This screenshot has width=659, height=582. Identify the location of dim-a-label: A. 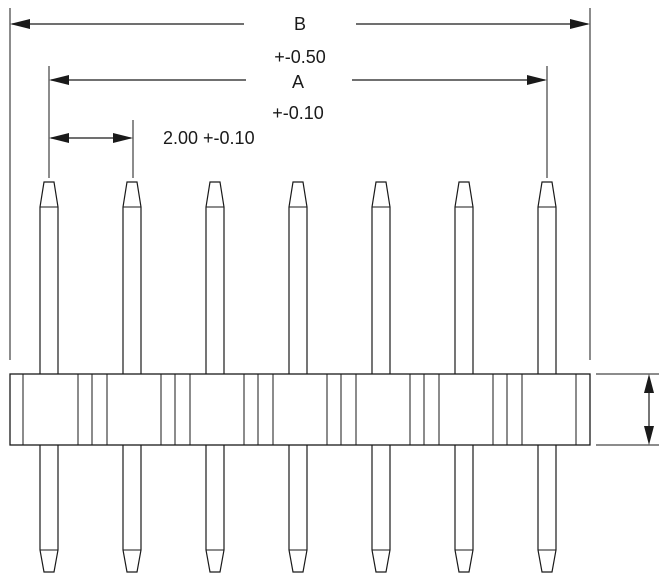
(298, 82).